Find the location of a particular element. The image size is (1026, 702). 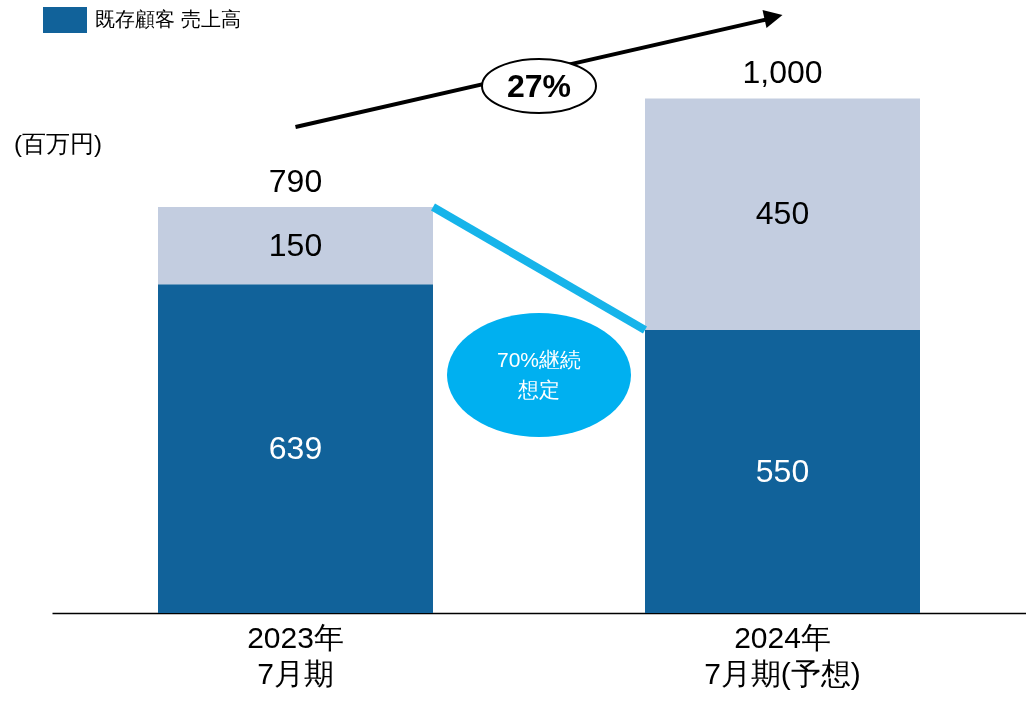

total-label: 1,000 is located at coordinates (782, 72).